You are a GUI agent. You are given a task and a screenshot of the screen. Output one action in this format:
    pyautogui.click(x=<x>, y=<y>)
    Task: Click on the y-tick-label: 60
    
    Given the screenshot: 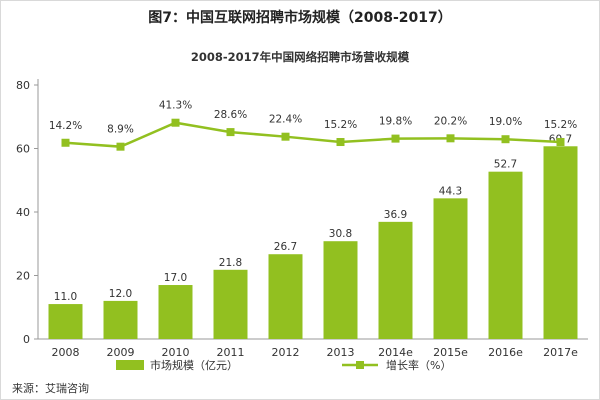 What is the action you would take?
    pyautogui.click(x=23, y=149)
    